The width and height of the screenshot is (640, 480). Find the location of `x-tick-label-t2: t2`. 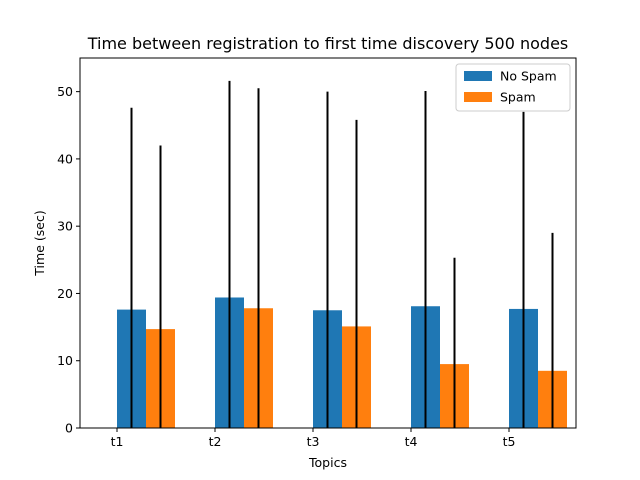

x-tick-label-t2: t2 is located at coordinates (215, 441).